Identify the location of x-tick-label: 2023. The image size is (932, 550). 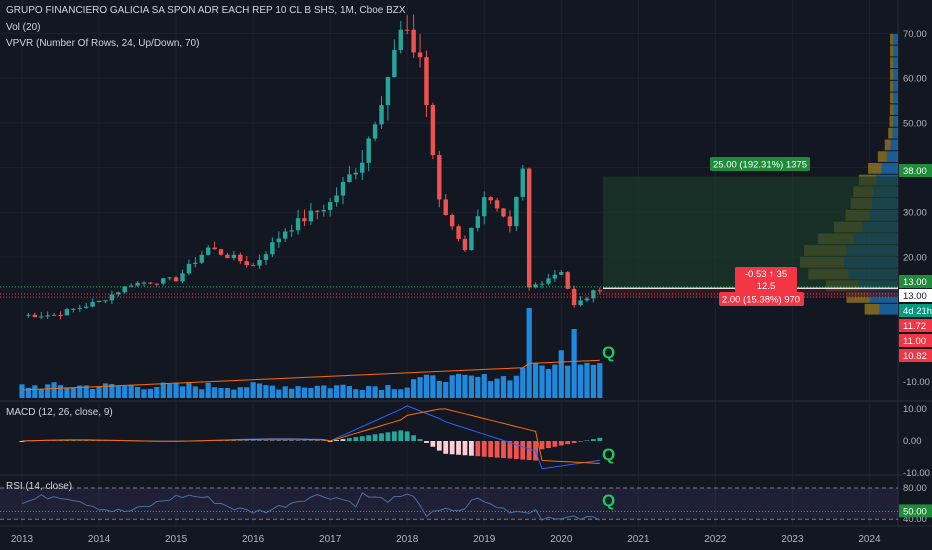
(792, 539).